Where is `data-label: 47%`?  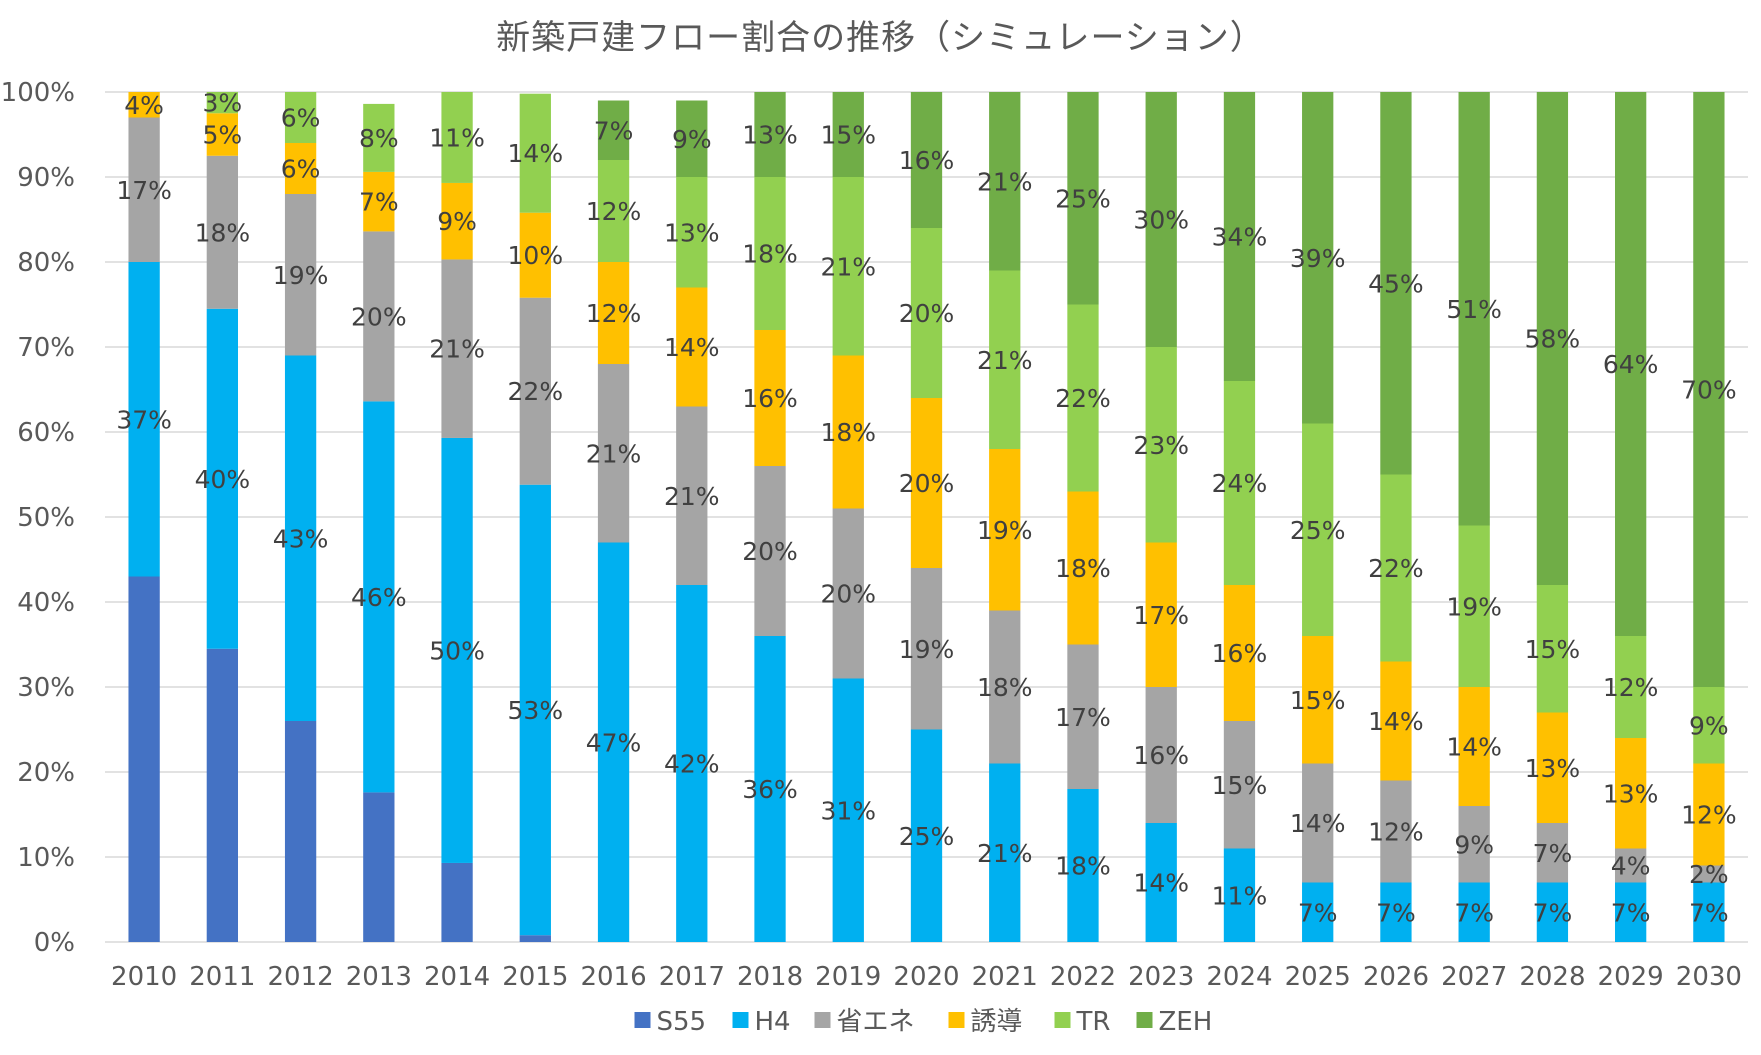 data-label: 47% is located at coordinates (614, 742).